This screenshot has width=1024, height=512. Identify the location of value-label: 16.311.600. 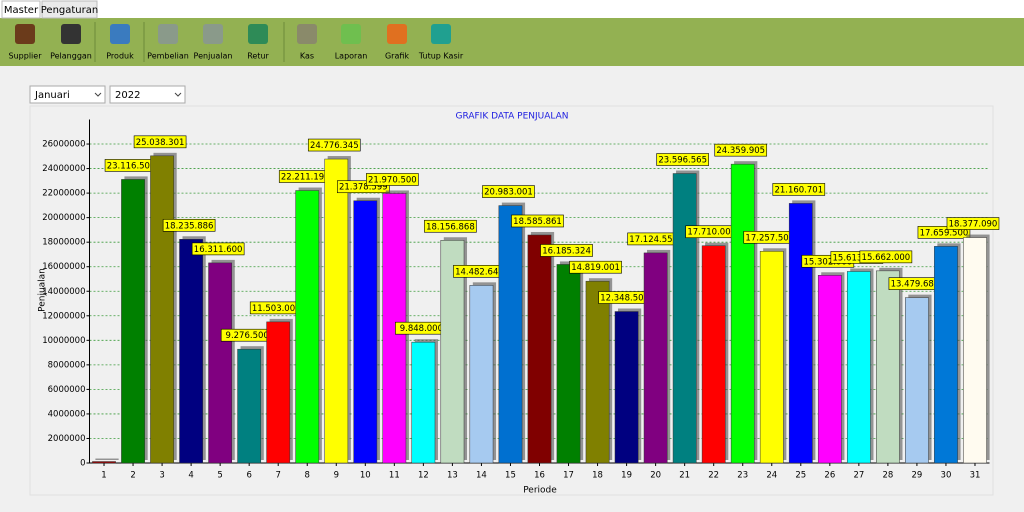
(218, 250).